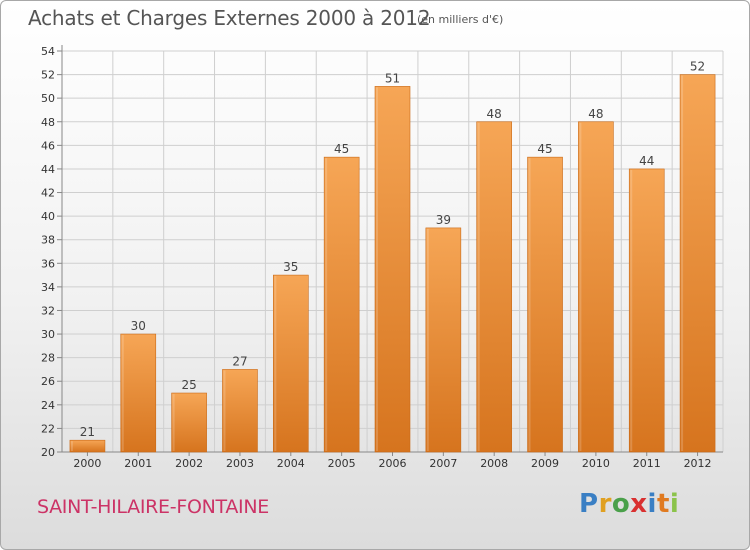 The image size is (750, 550). I want to click on x-tick-label: 2004, so click(291, 463).